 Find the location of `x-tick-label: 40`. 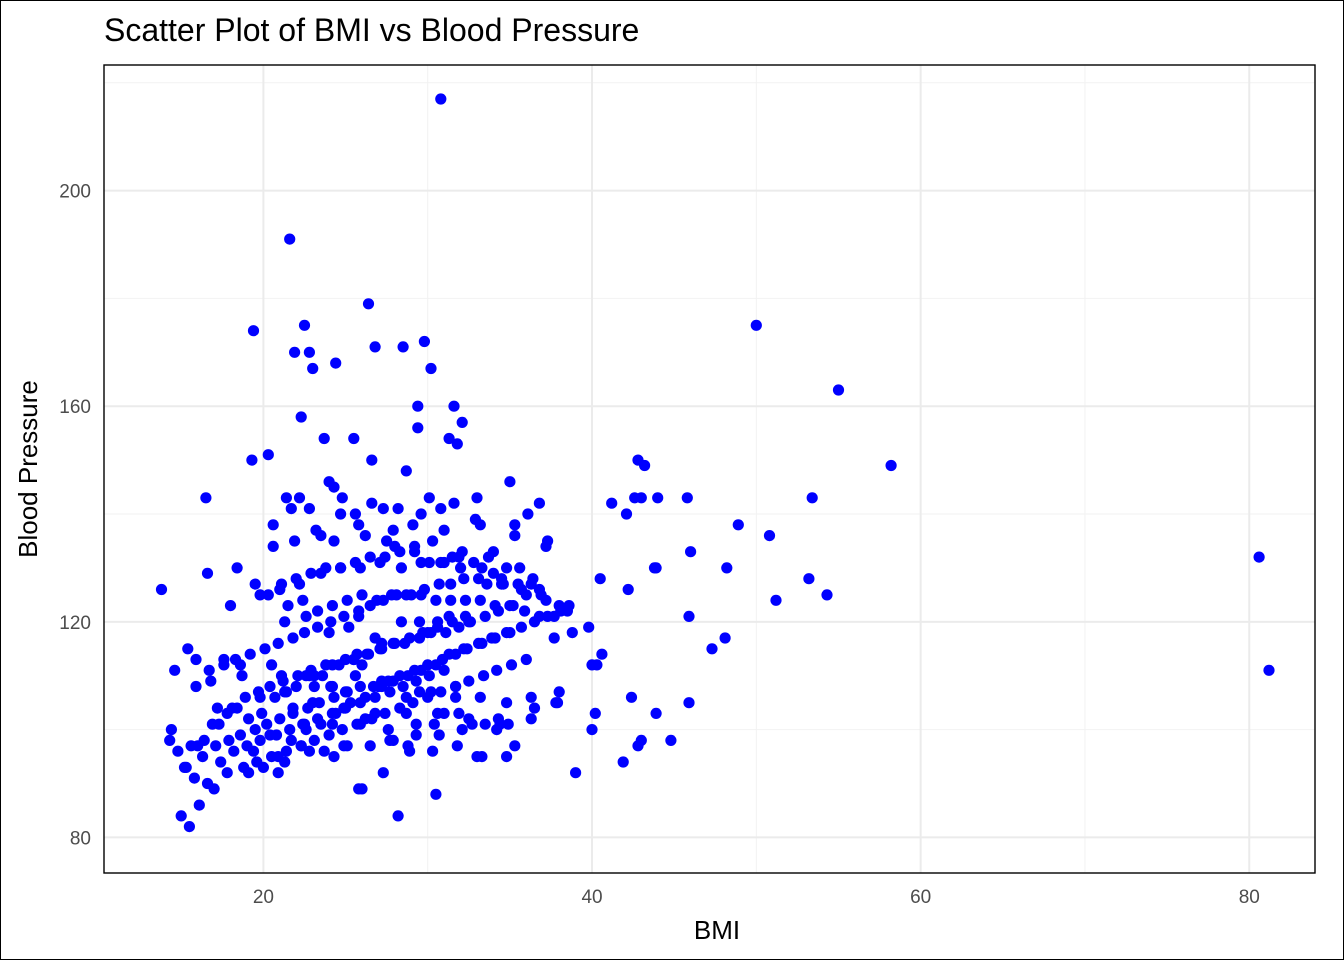

x-tick-label: 40 is located at coordinates (591, 897).